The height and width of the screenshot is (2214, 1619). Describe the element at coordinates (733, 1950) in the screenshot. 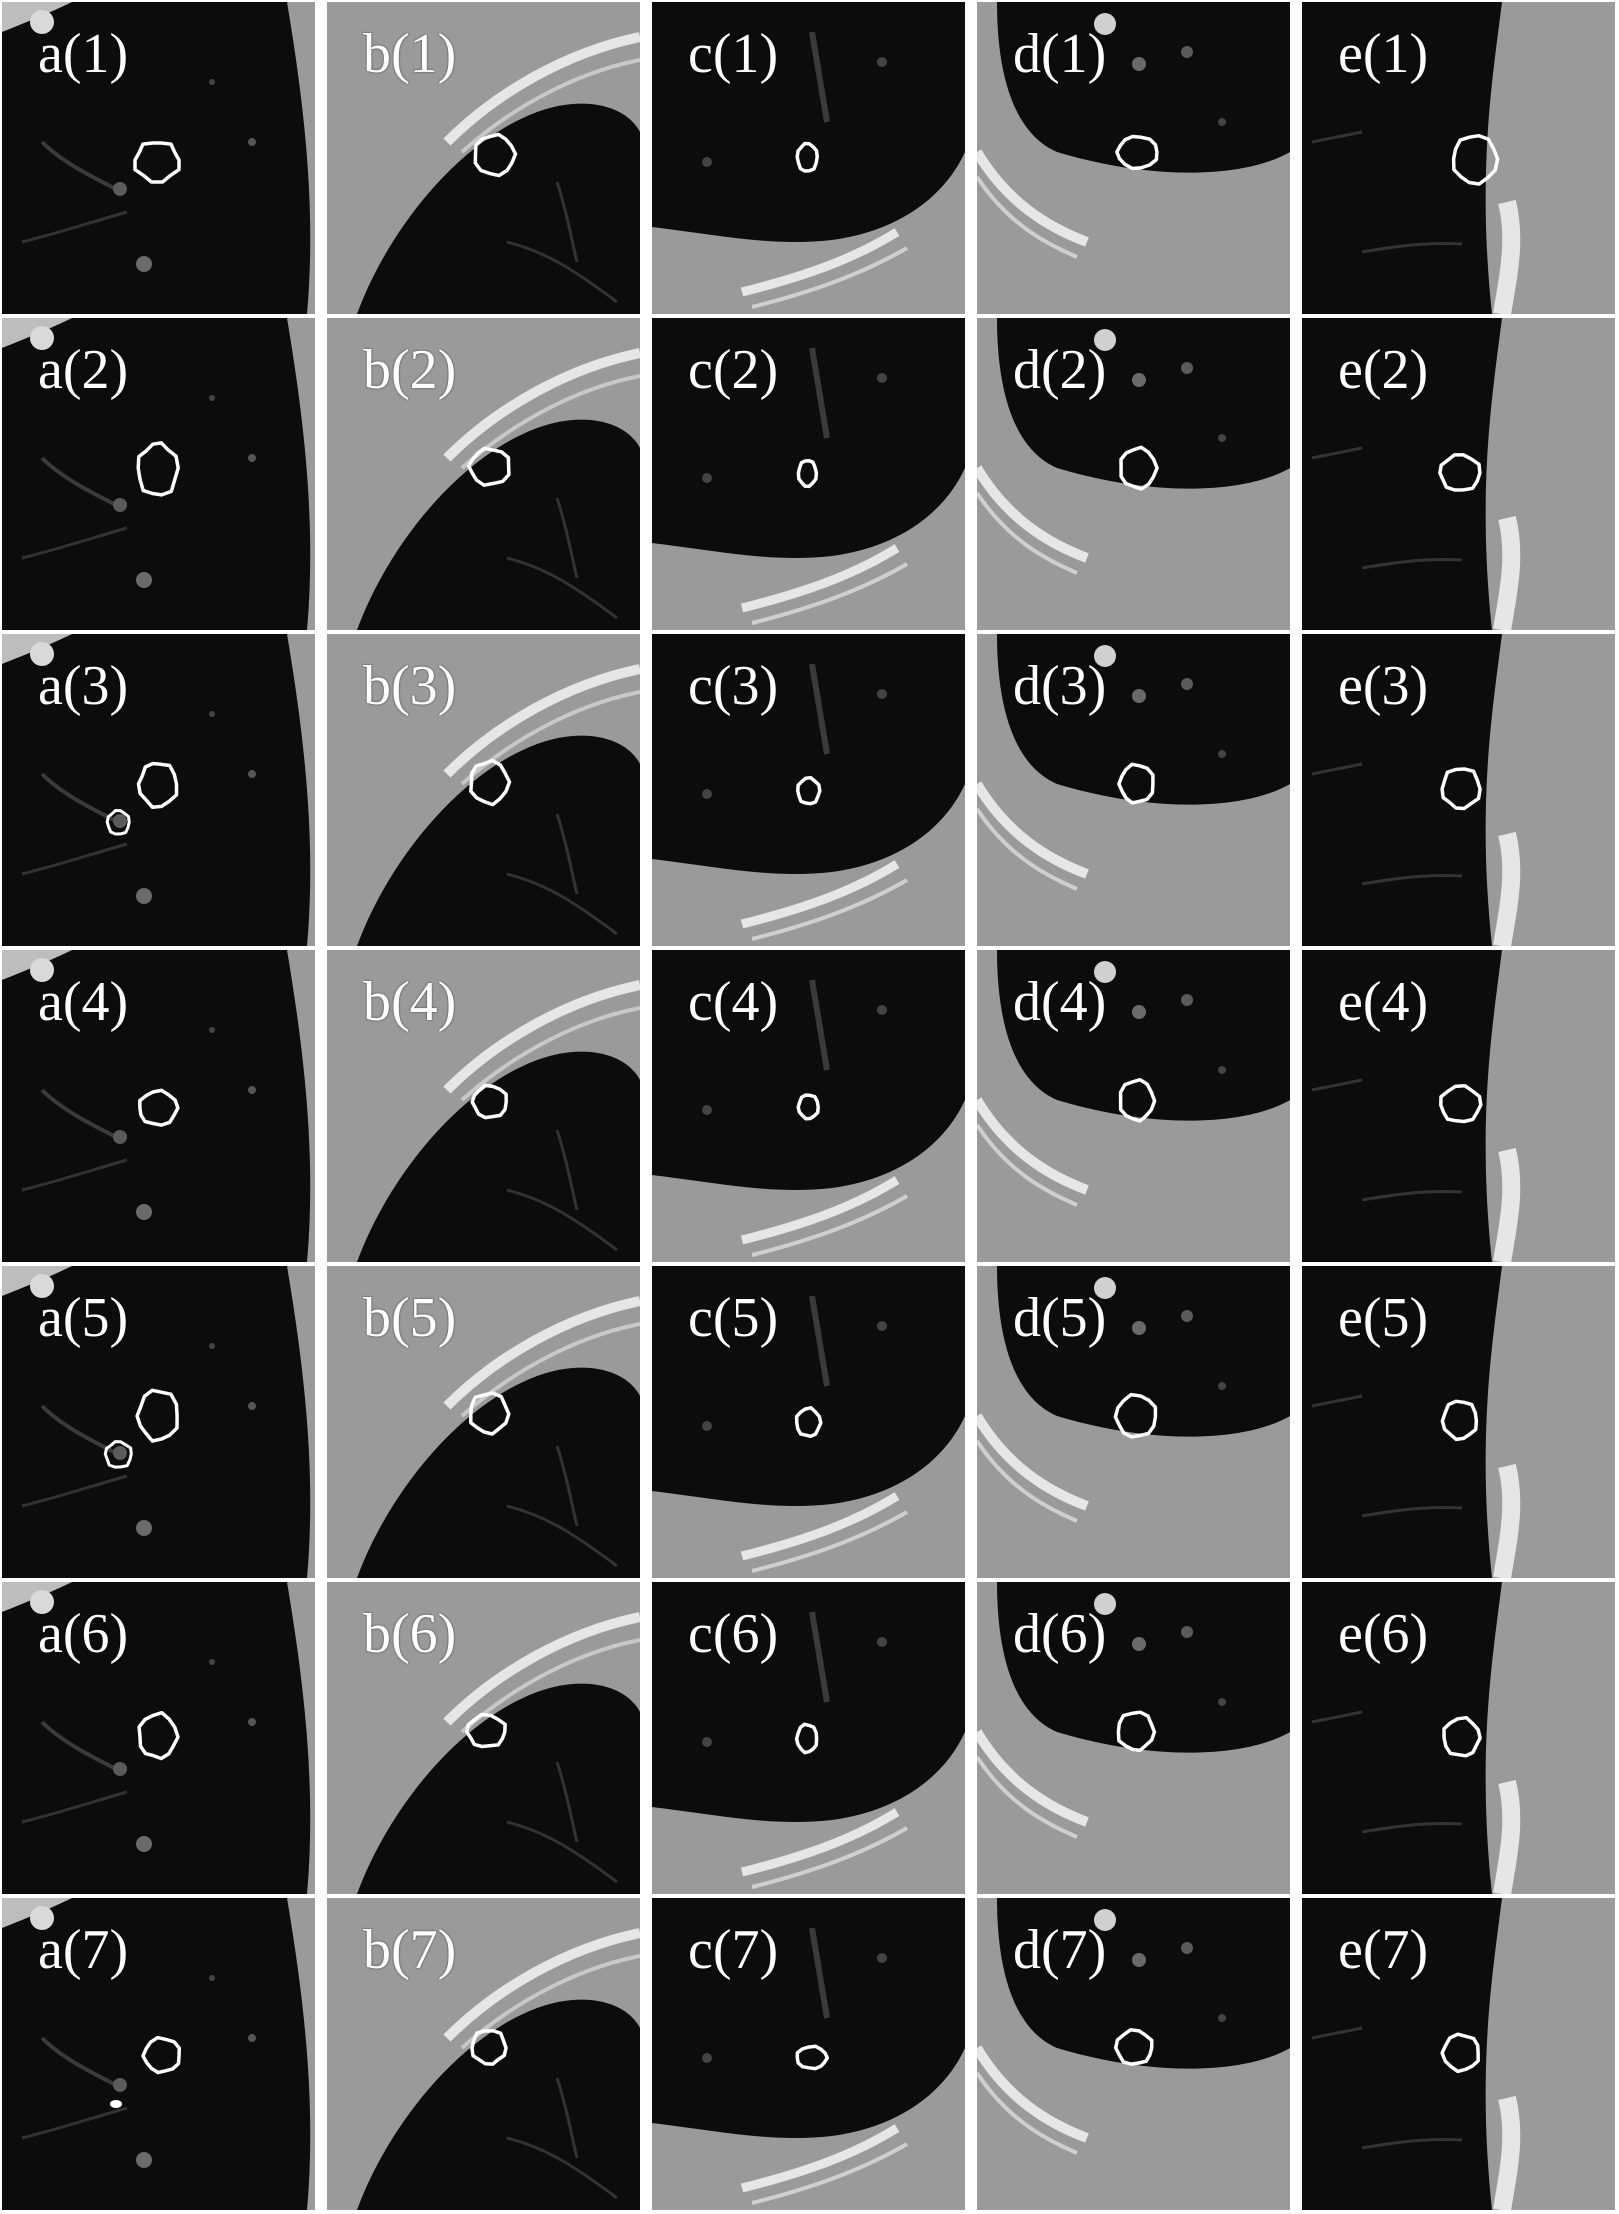

I see `panel-label: c(7)` at that location.